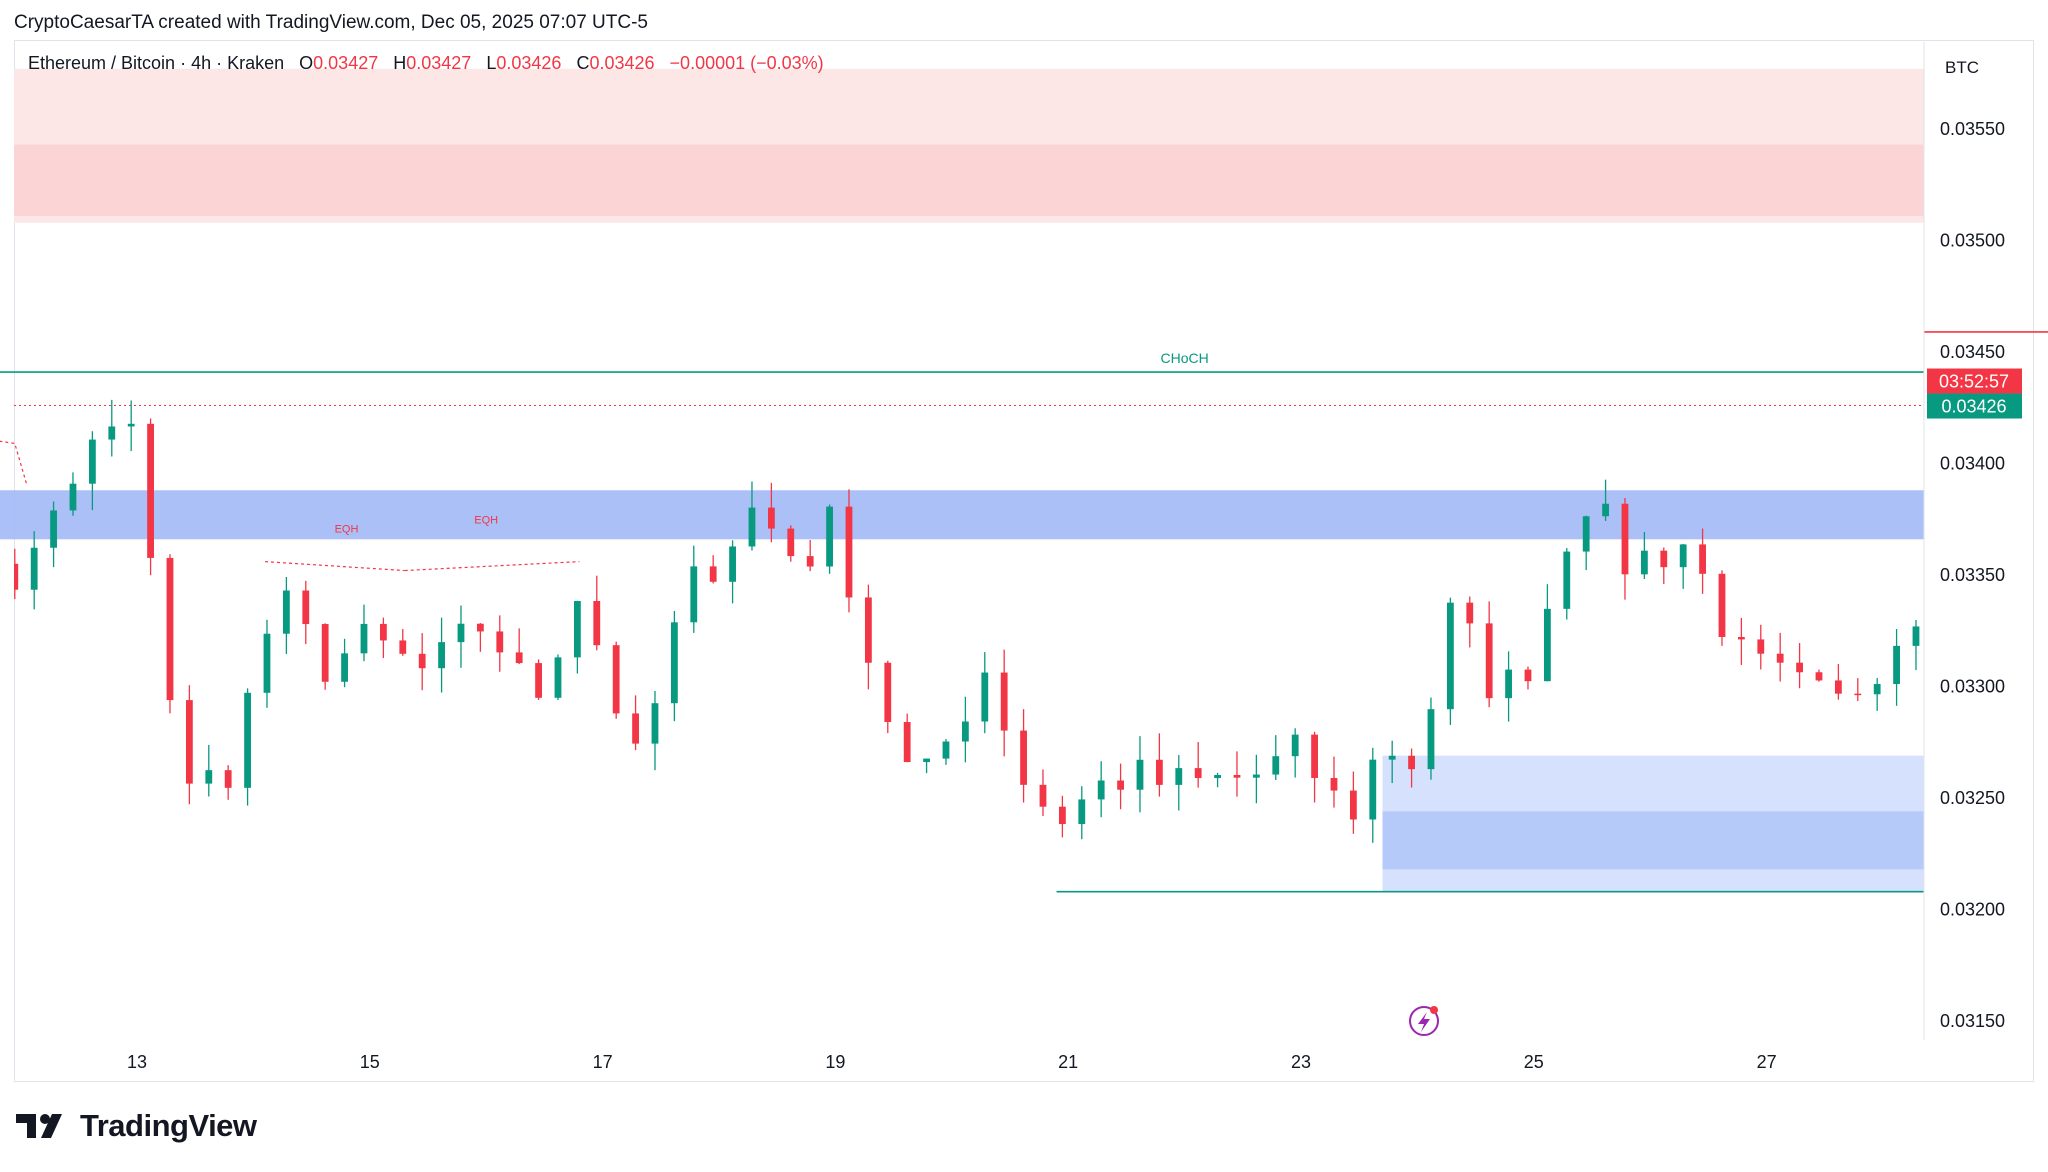 This screenshot has width=2048, height=1172. What do you see at coordinates (1184, 358) in the screenshot?
I see `choch-label: CHoCH` at bounding box center [1184, 358].